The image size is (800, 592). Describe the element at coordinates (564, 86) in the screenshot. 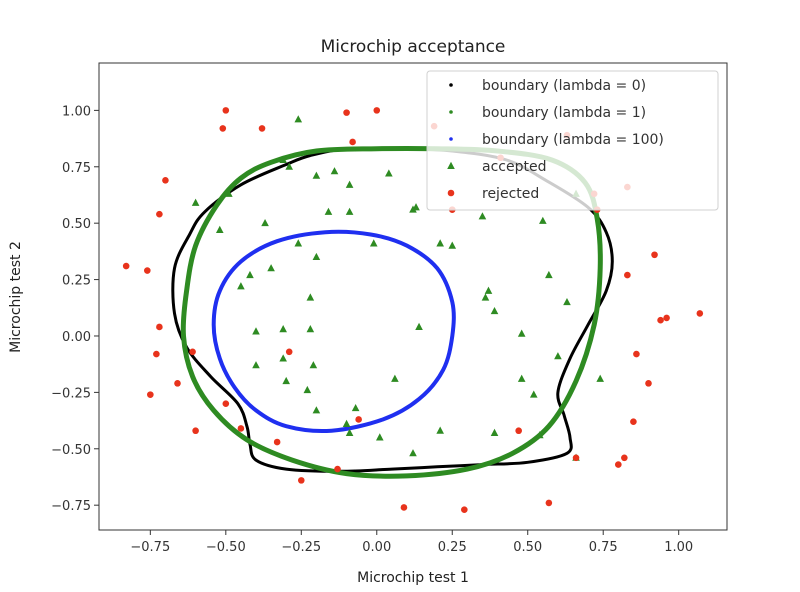

I see `legend-label-lambda0: boundary (lambda = 0)` at that location.